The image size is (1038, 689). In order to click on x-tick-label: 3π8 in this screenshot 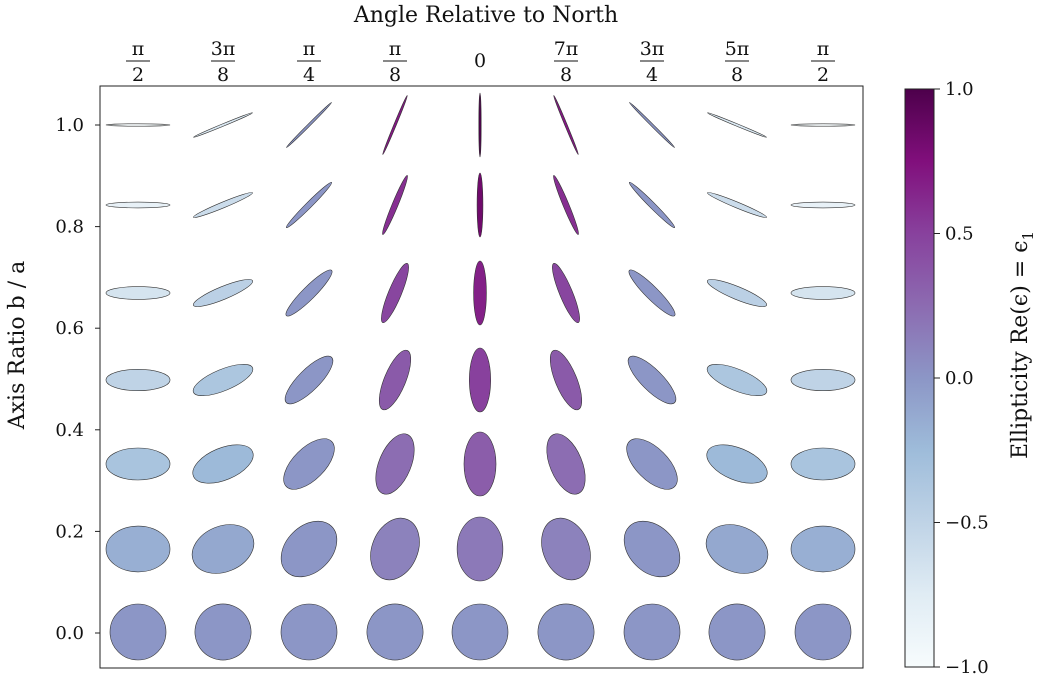, I will do `click(223, 62)`.